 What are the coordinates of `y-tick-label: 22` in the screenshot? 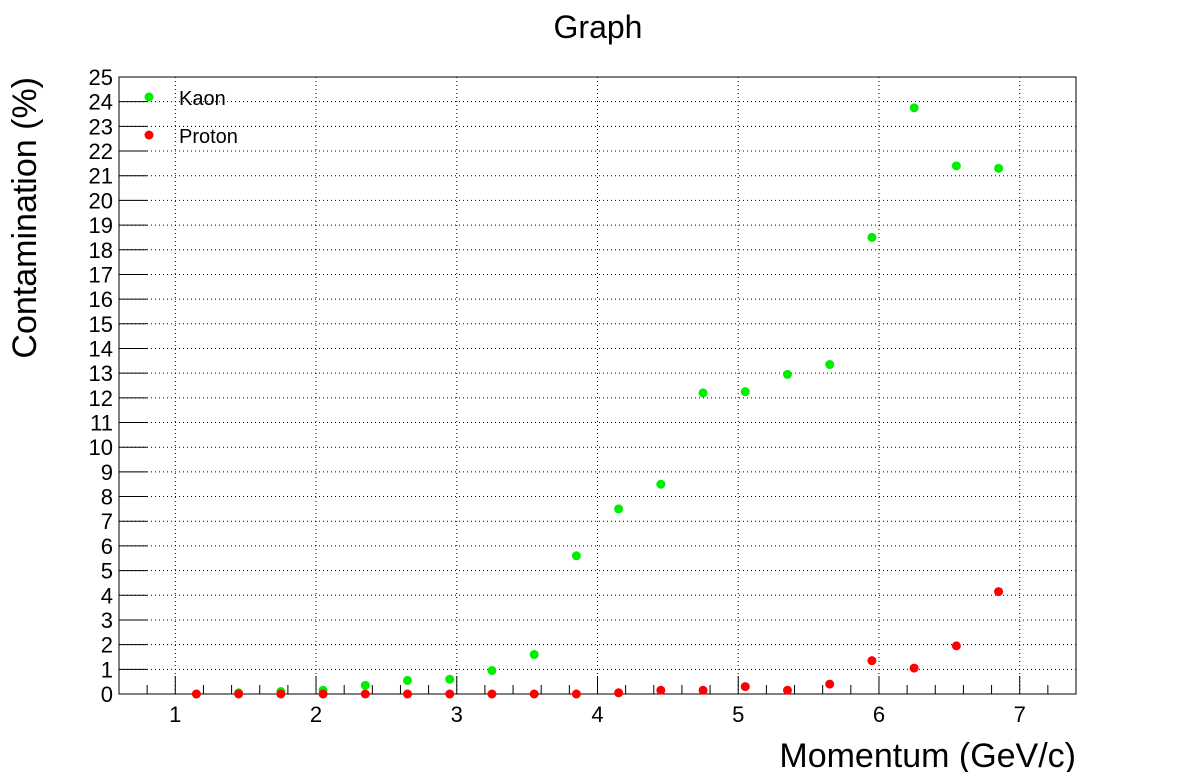 It's located at (101, 151).